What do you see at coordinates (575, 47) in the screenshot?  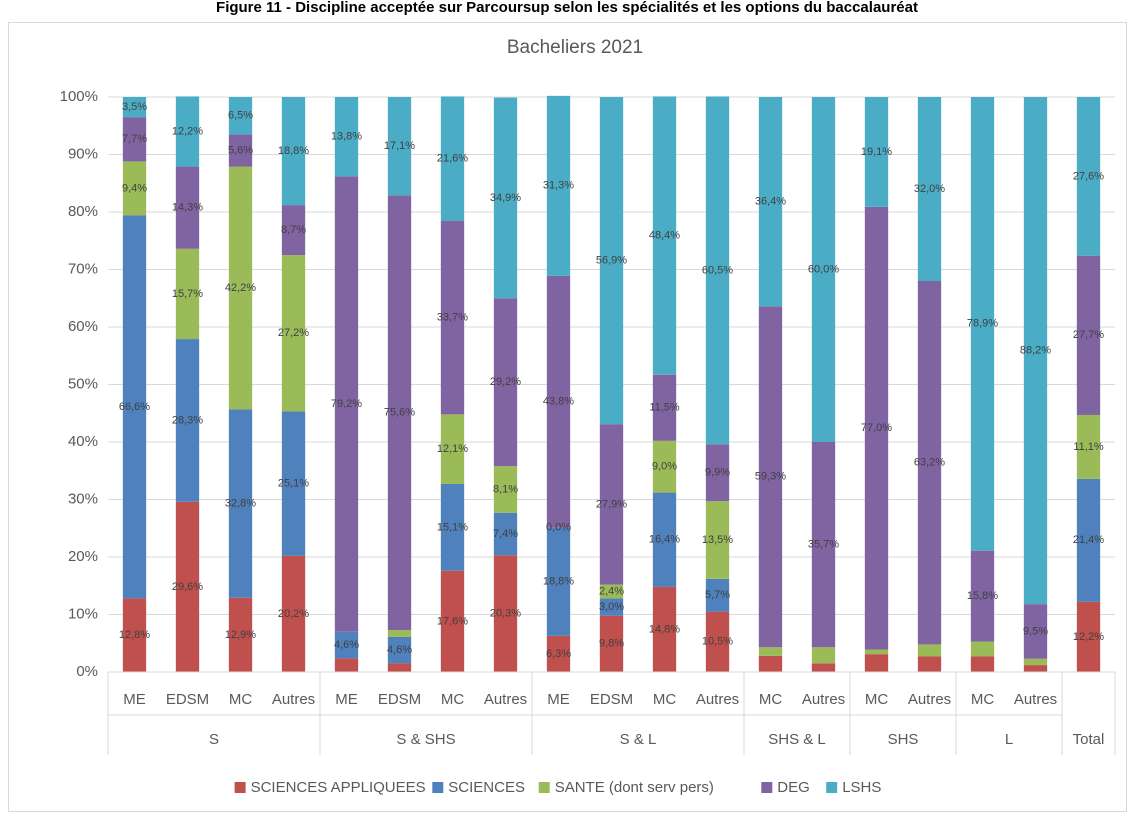 I see `chart-title: Bacheliers 2021` at bounding box center [575, 47].